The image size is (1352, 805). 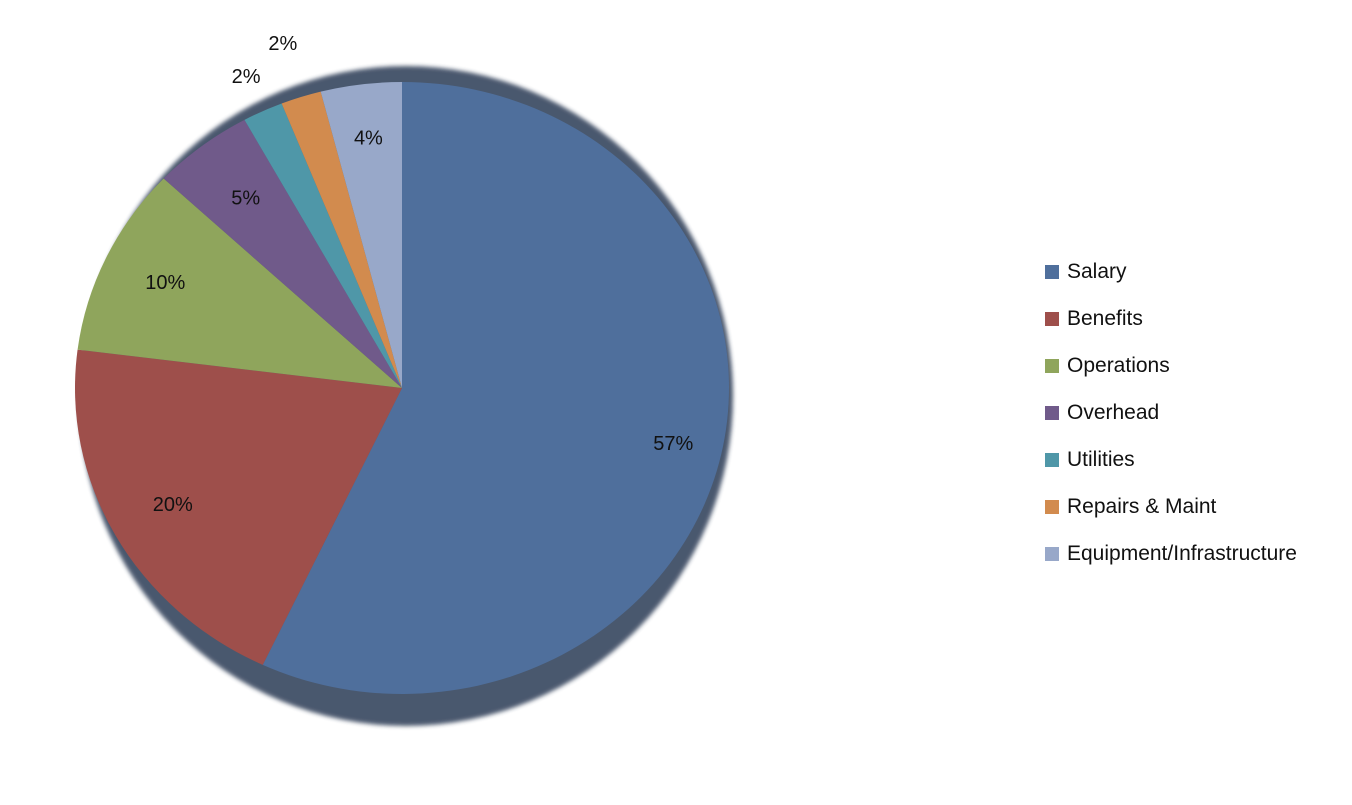 I want to click on legend-label: Operations, so click(x=1118, y=365).